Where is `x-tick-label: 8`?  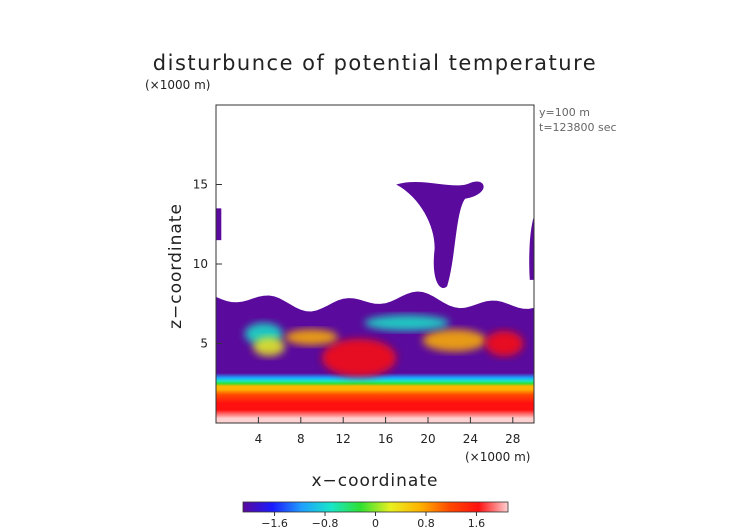
x-tick-label: 8 is located at coordinates (301, 439).